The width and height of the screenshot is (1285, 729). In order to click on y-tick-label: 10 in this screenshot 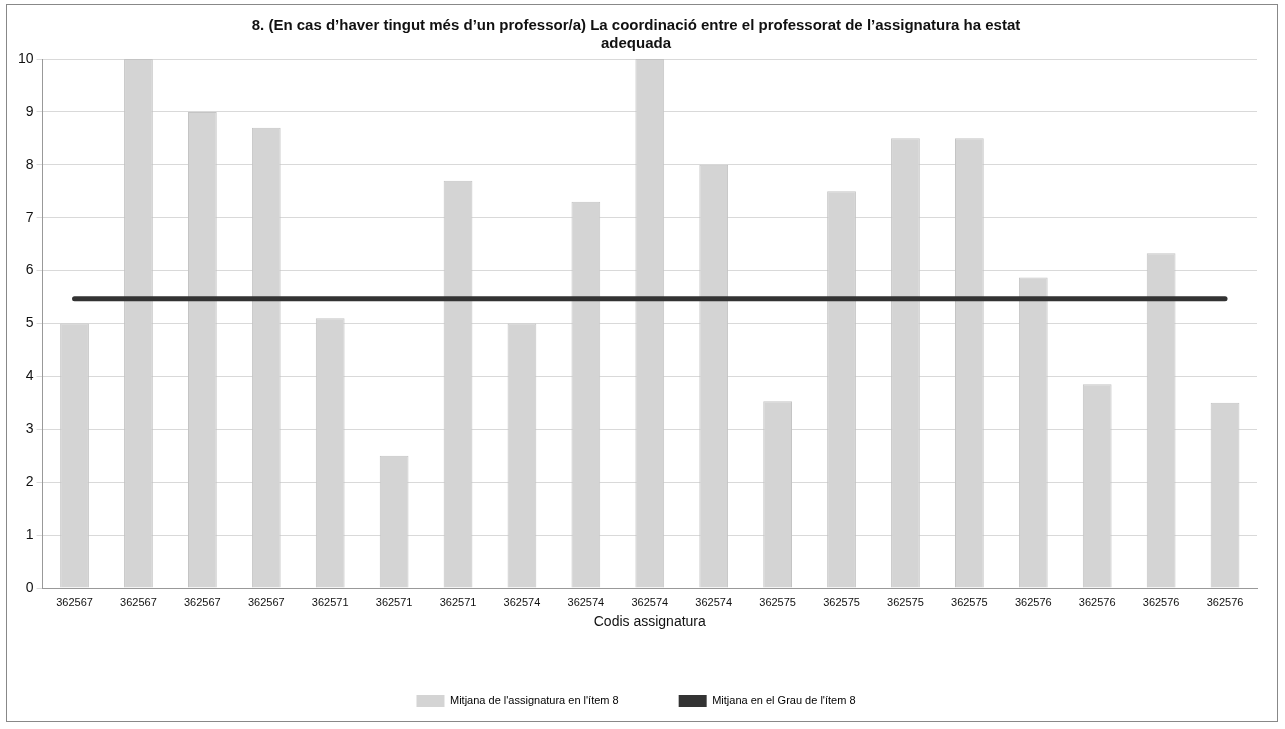, I will do `click(25, 57)`.